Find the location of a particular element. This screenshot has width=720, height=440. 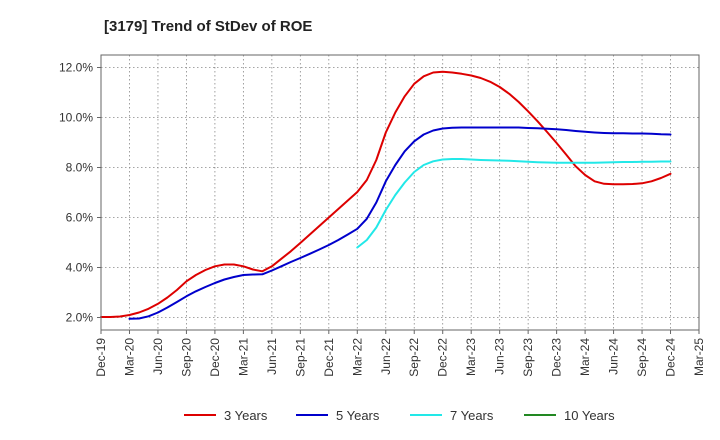

legend-label-5-years: 5 Years is located at coordinates (358, 415).